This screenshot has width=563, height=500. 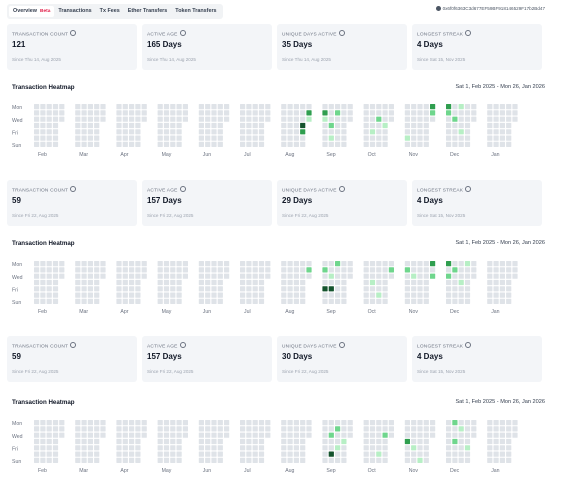 I want to click on info-icon, so click(x=468, y=345).